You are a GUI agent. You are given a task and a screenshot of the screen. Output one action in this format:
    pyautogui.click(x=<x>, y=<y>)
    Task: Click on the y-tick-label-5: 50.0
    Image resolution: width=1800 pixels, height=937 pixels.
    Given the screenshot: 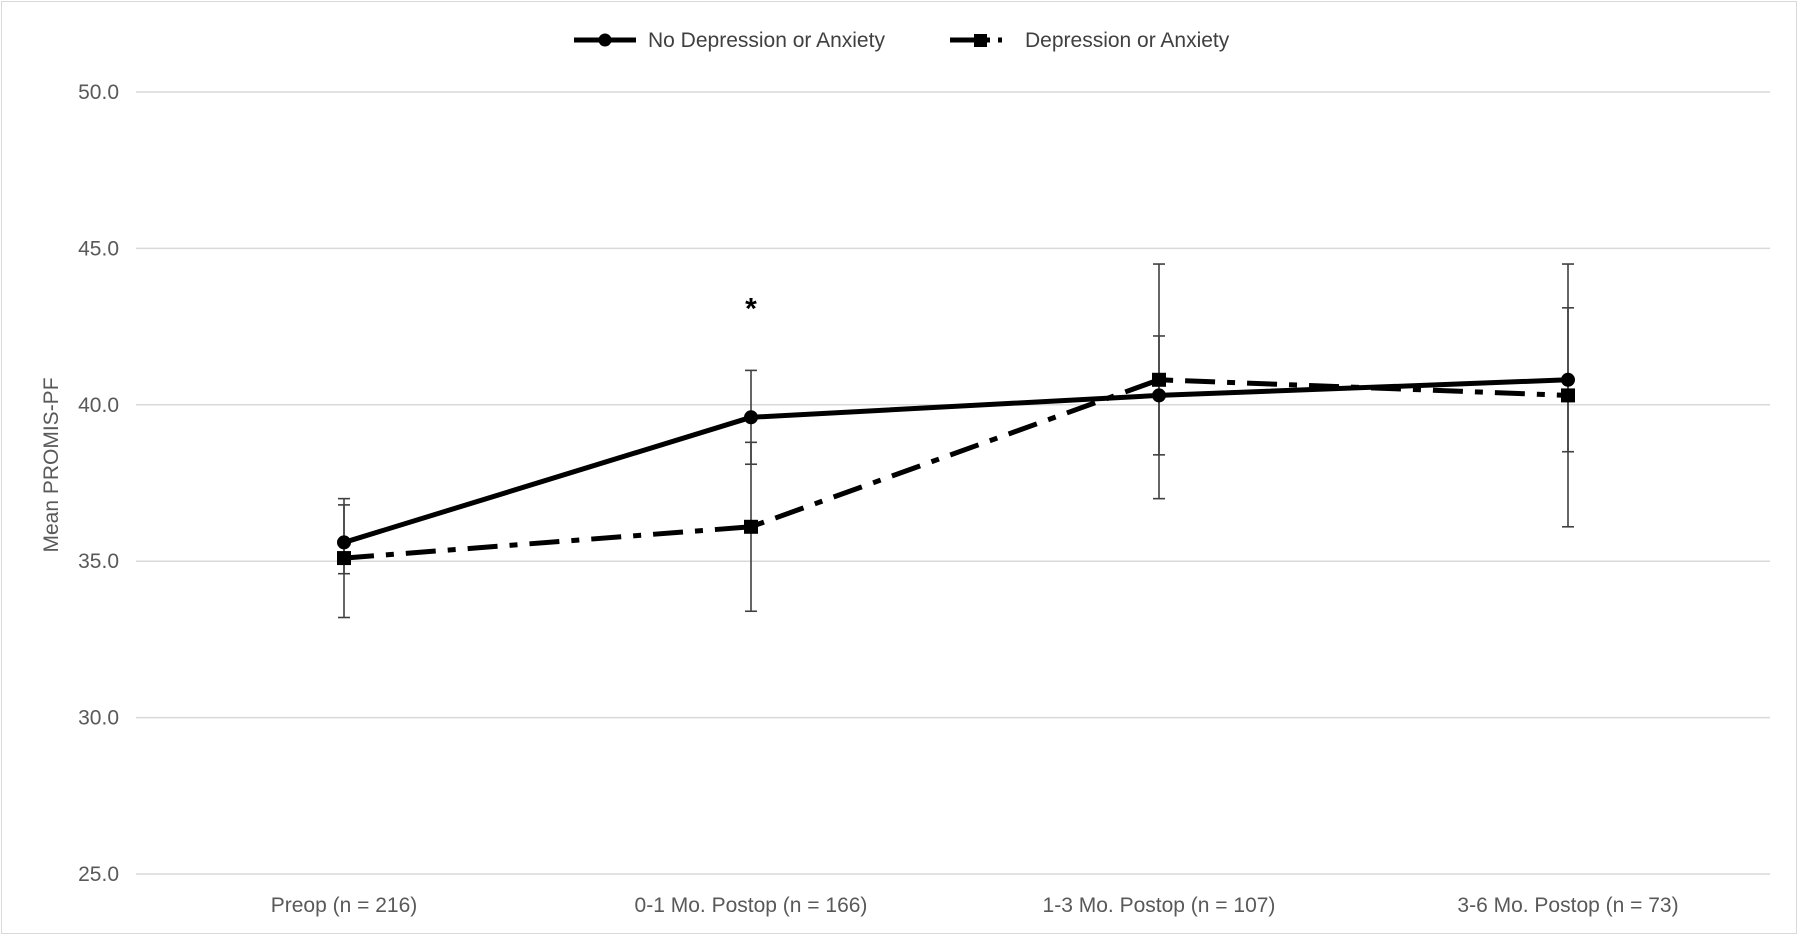 What is the action you would take?
    pyautogui.click(x=98, y=92)
    